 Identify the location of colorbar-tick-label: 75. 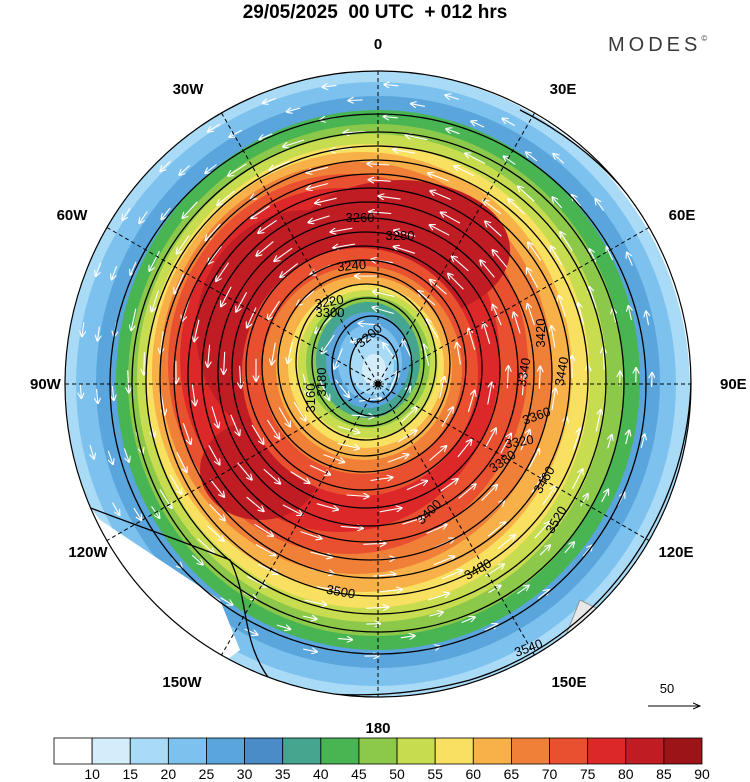
(588, 774).